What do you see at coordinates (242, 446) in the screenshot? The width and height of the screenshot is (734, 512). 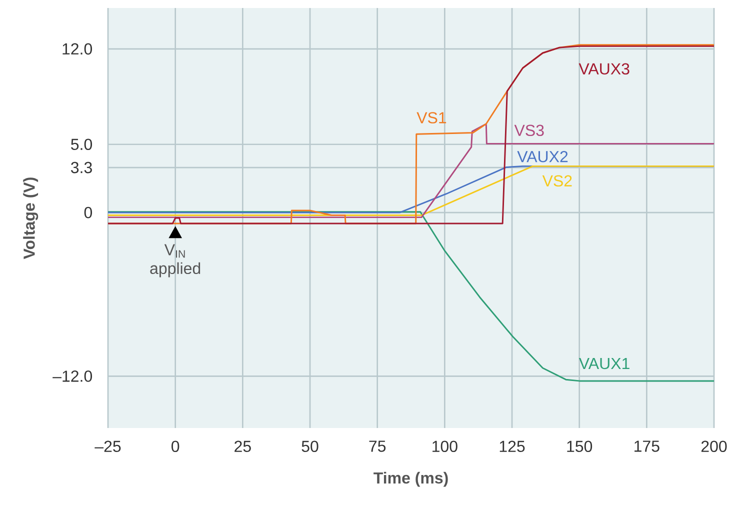 I see `x-tick-label: 25` at bounding box center [242, 446].